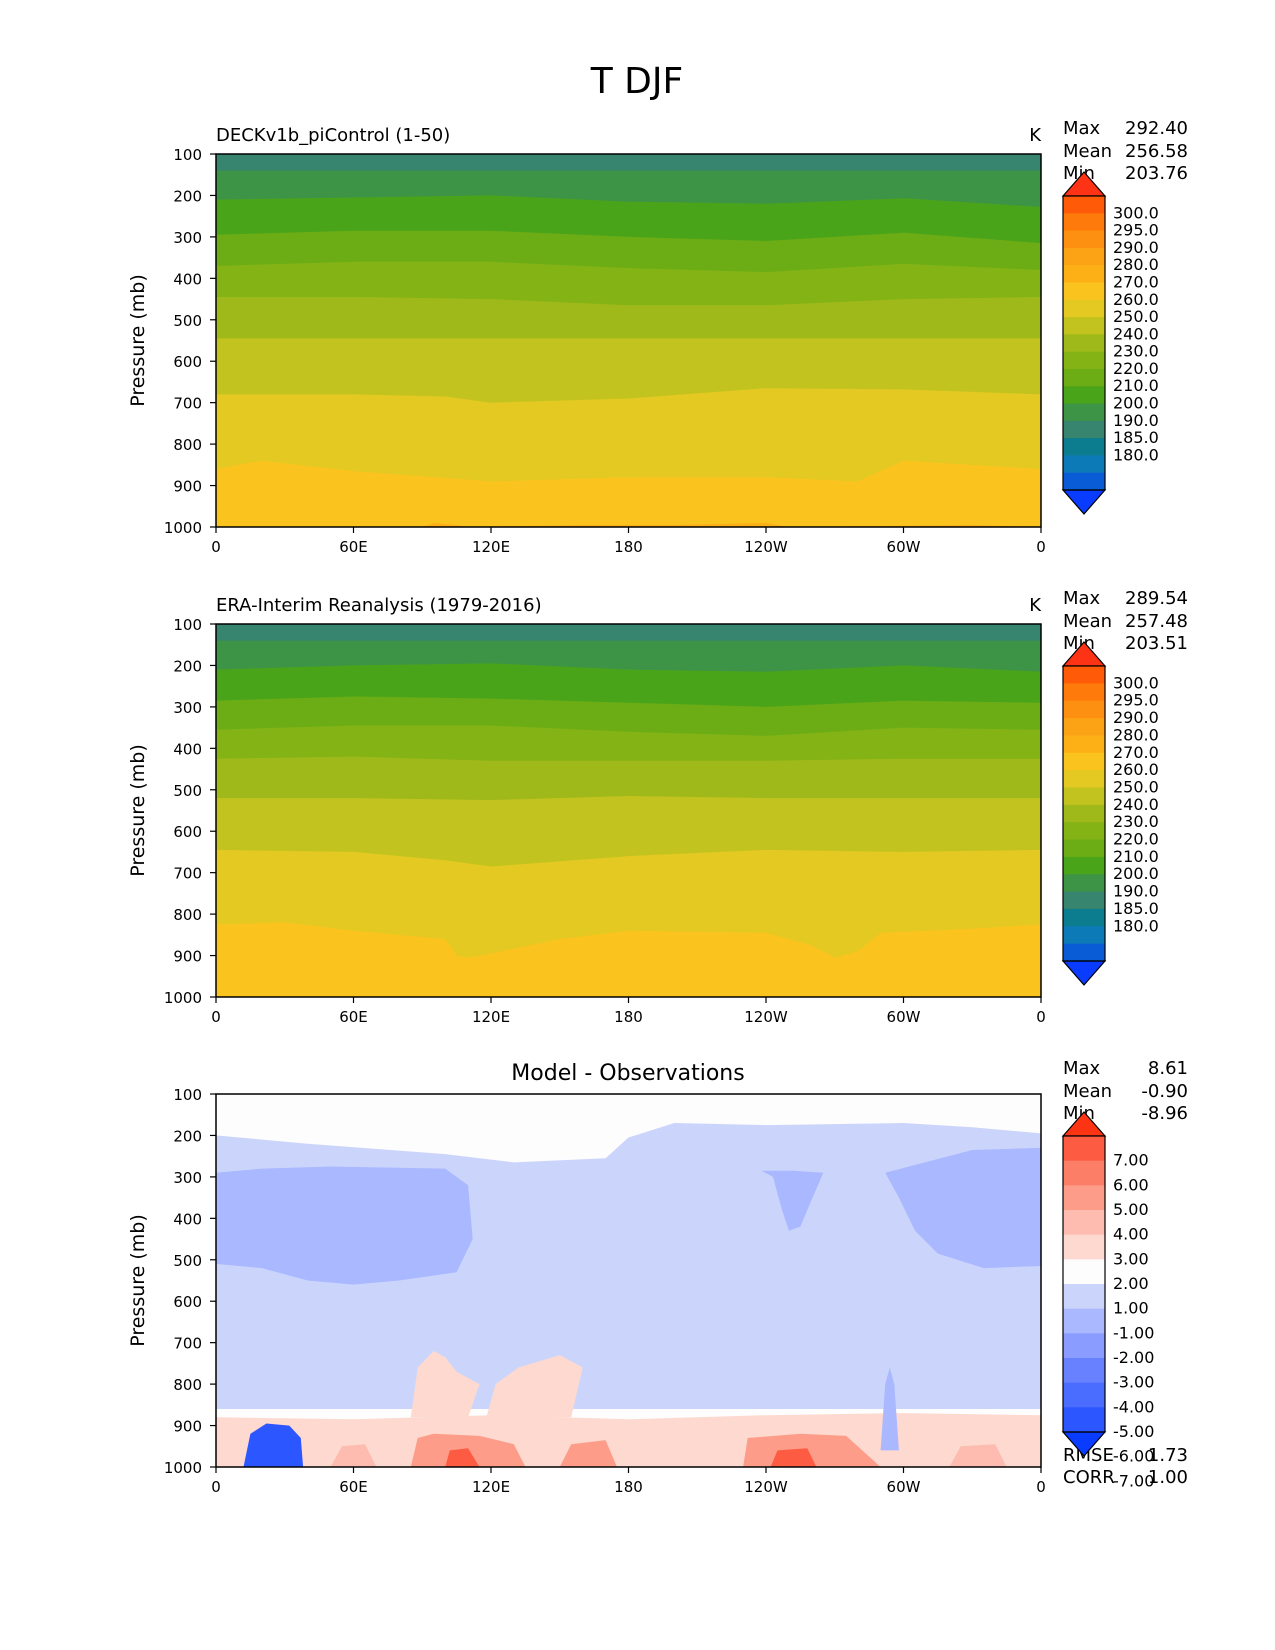 This screenshot has height=1650, width=1275. I want to click on colorbar-tick-label: 180.0, so click(1136, 454).